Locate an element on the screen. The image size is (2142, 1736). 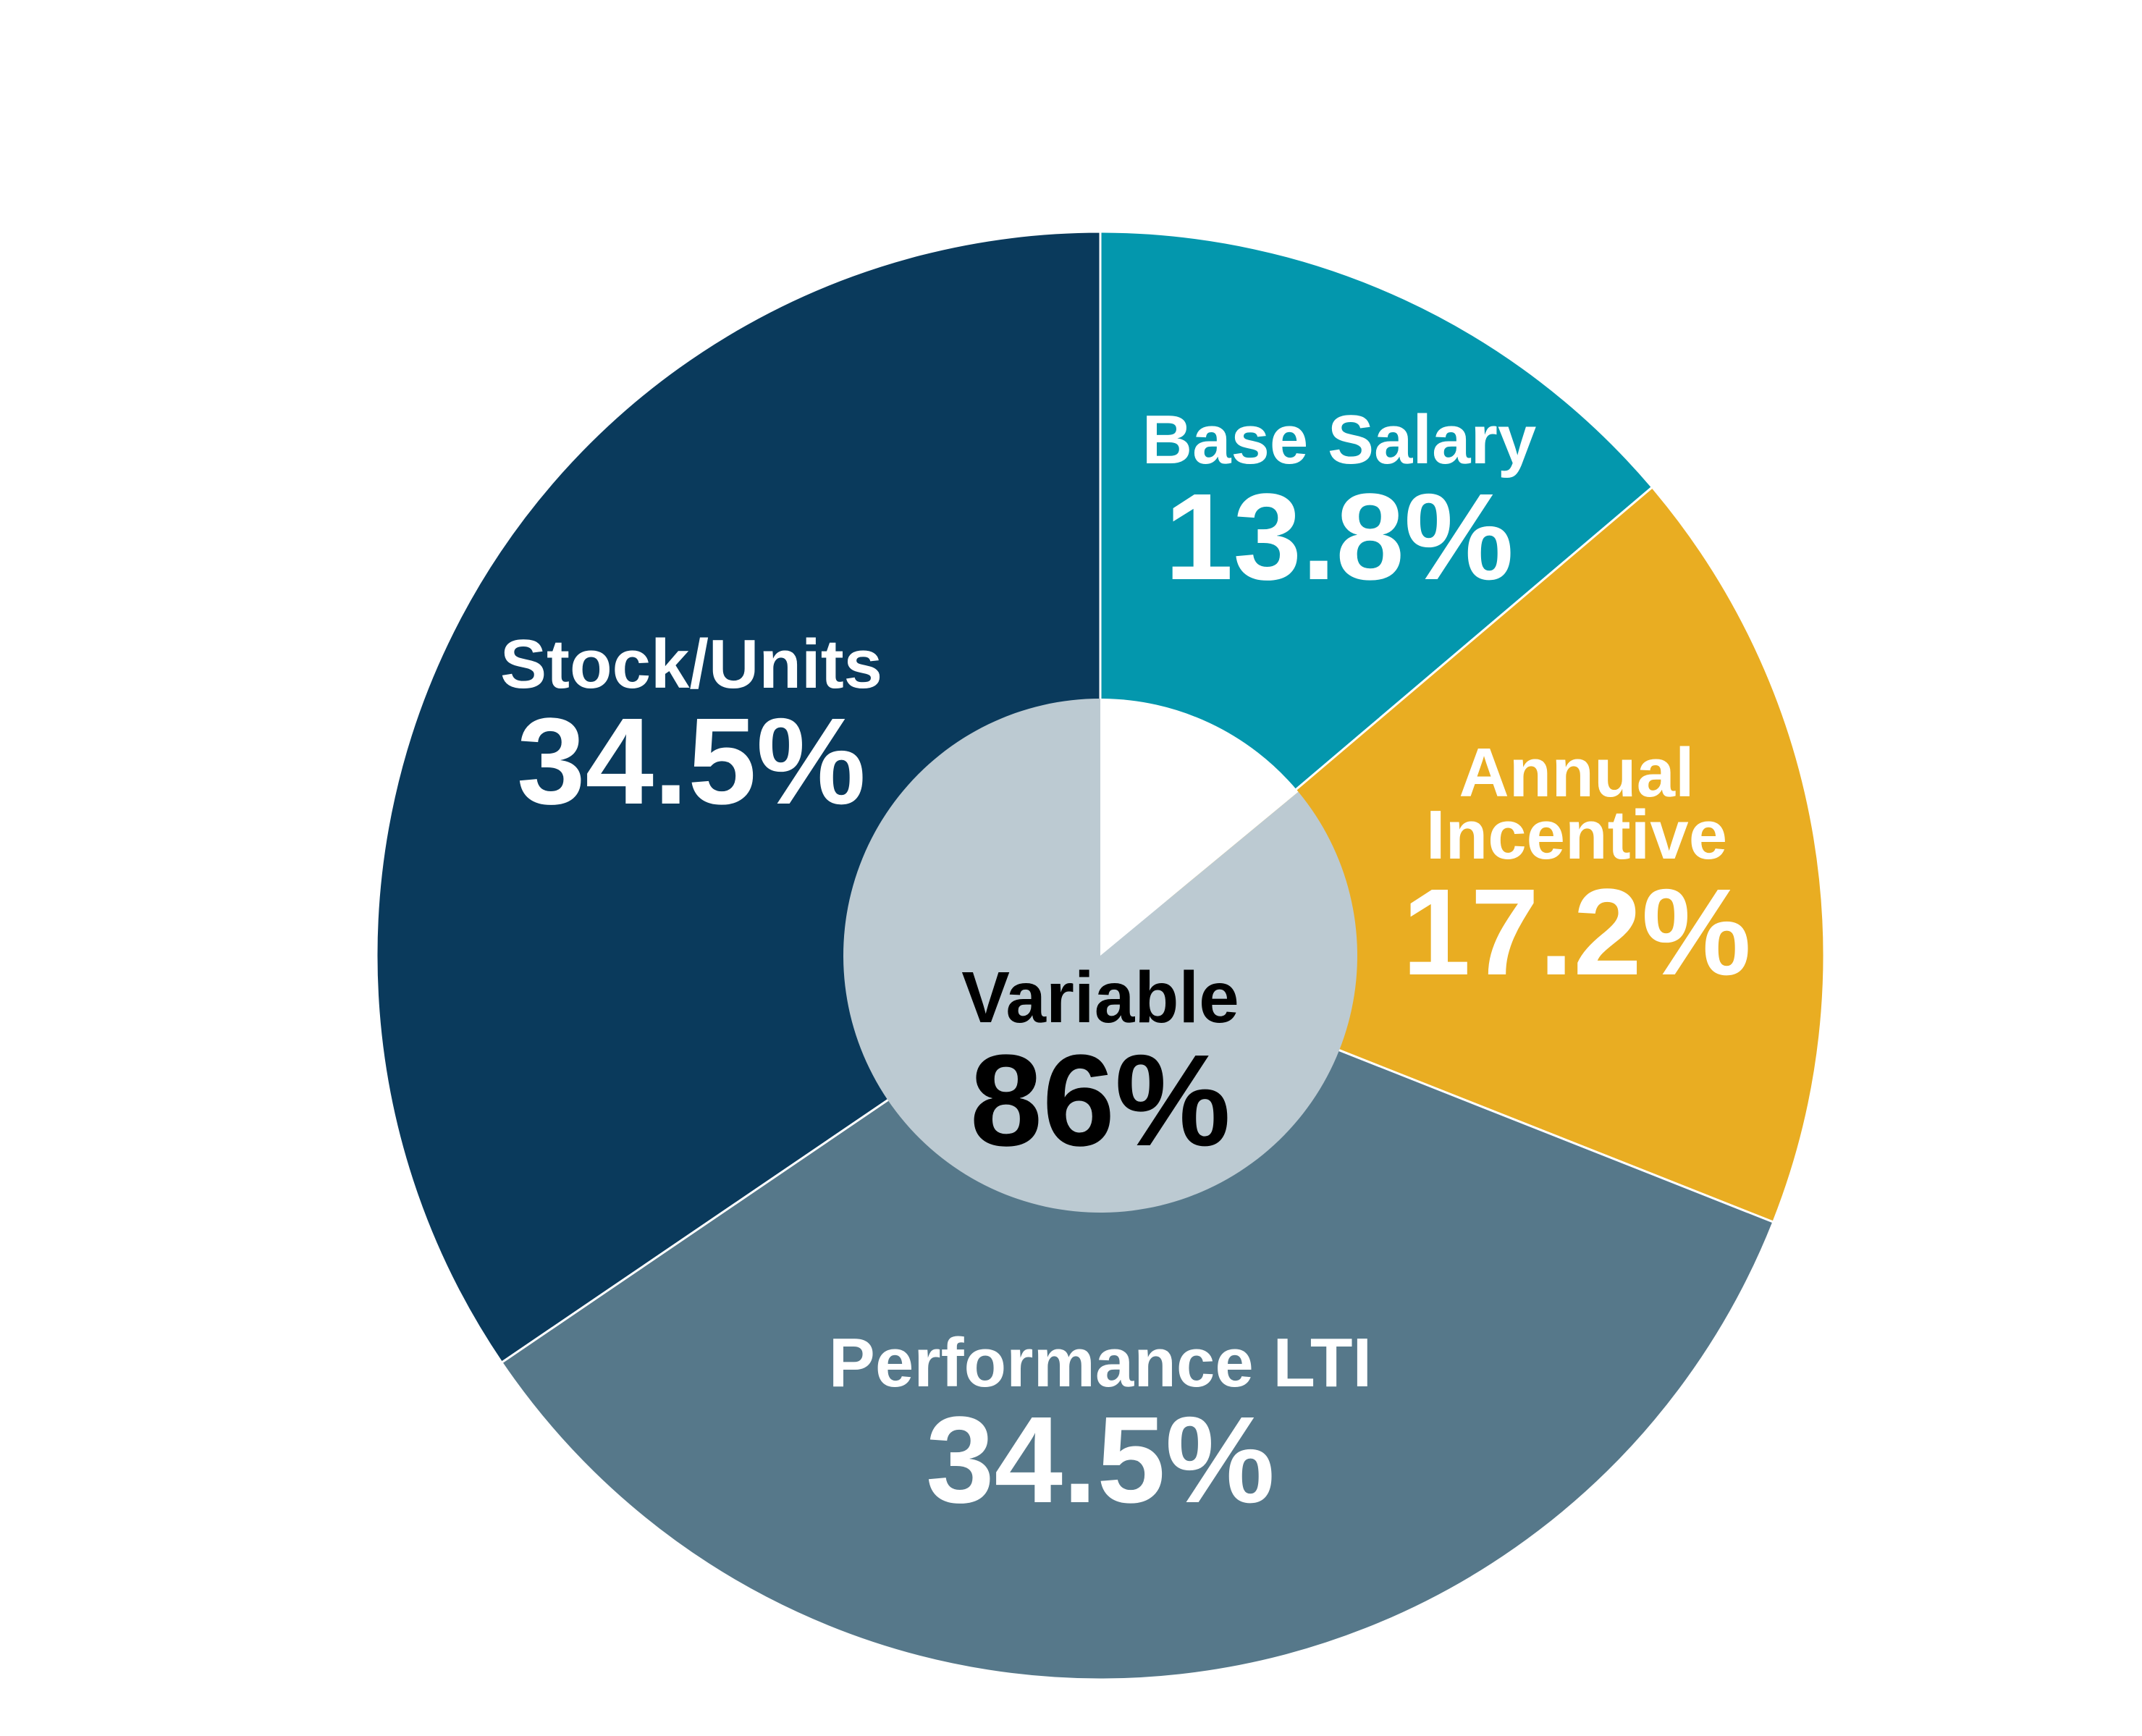
value-performance-lti: 34.5% is located at coordinates (1100, 1460).